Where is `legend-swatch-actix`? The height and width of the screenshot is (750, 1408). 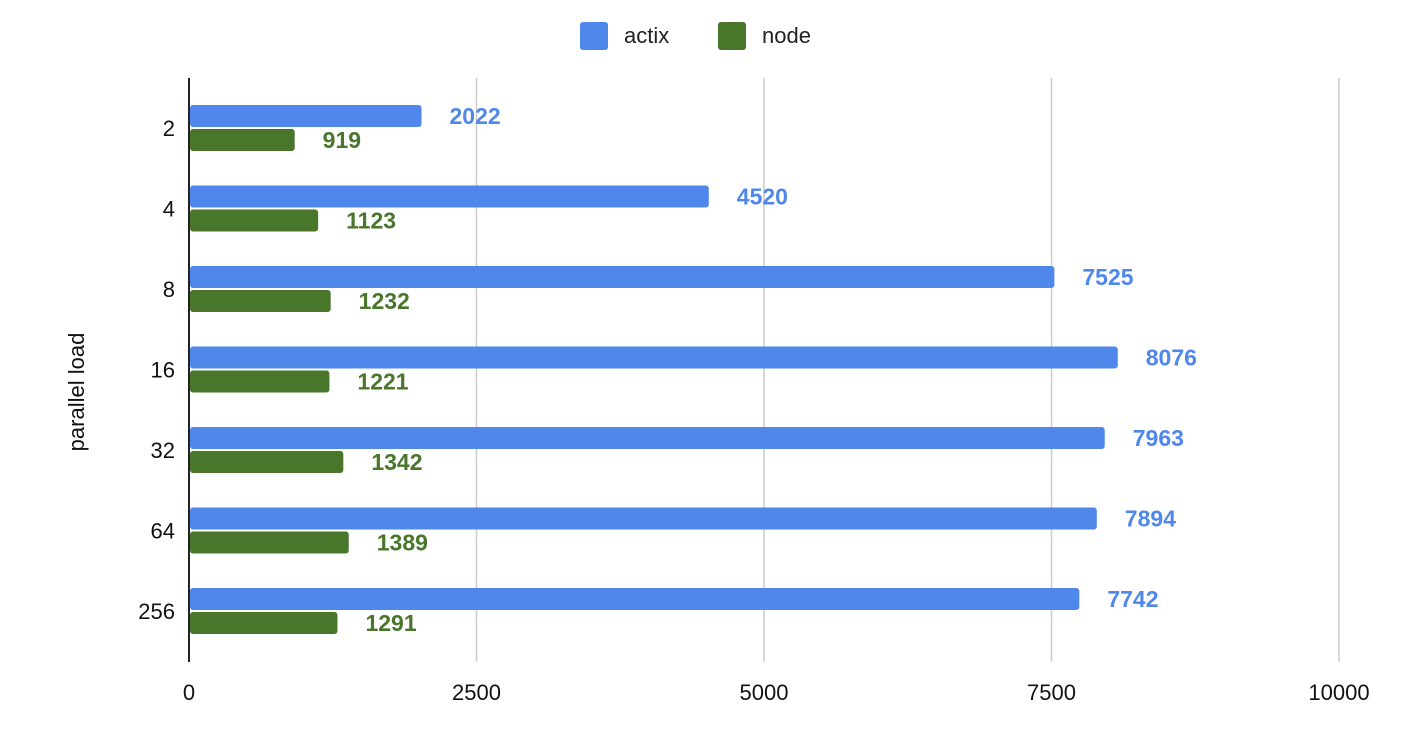 legend-swatch-actix is located at coordinates (594, 36).